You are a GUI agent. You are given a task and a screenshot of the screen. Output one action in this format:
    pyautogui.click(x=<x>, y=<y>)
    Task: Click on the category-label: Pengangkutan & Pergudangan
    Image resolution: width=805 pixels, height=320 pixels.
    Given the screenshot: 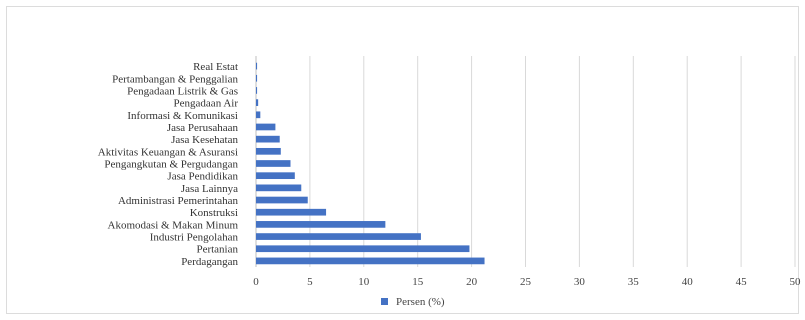 What is the action you would take?
    pyautogui.click(x=171, y=165)
    